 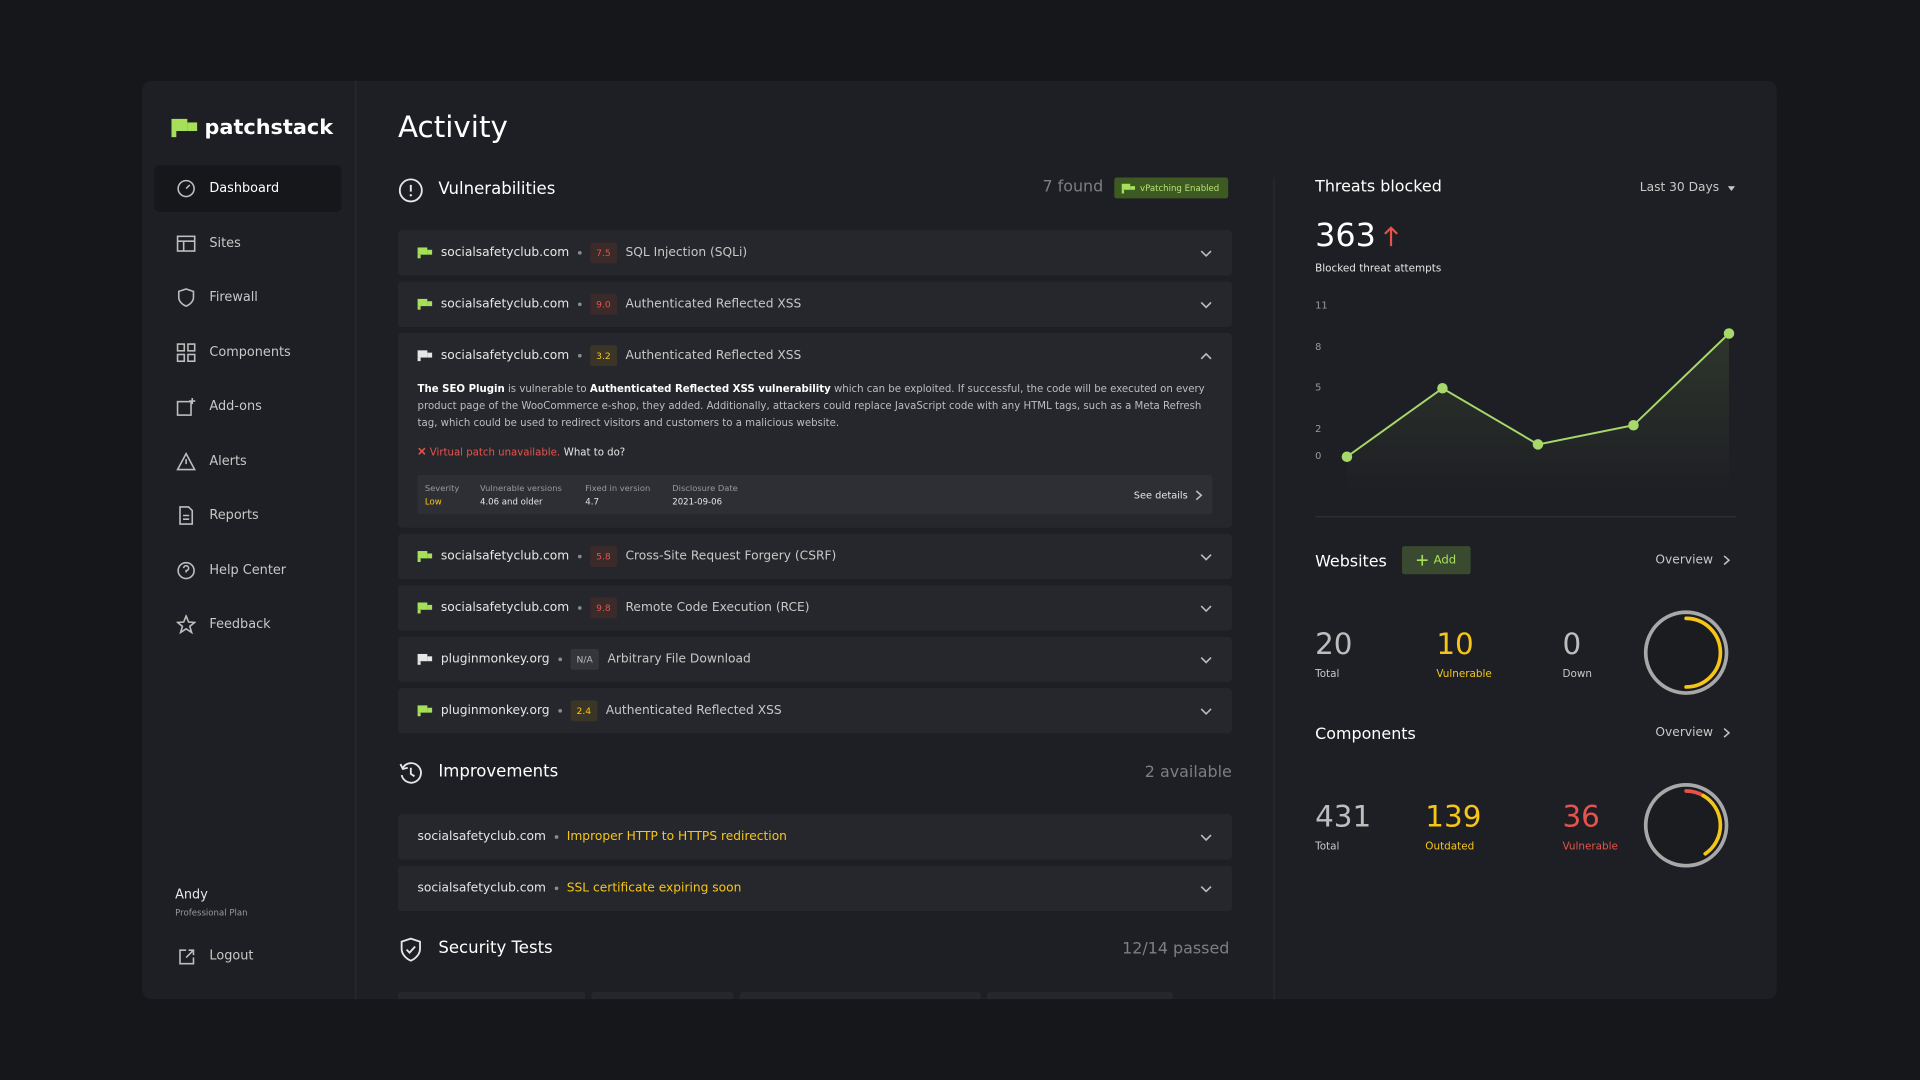 What do you see at coordinates (1128, 188) in the screenshot?
I see `vpatch-icon` at bounding box center [1128, 188].